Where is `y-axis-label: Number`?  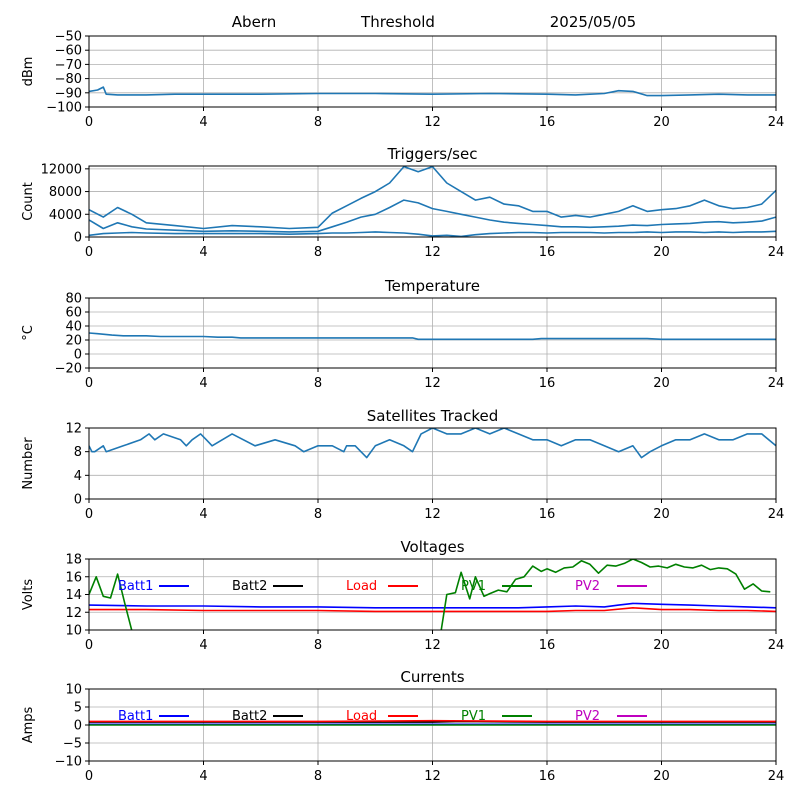
y-axis-label: Number is located at coordinates (28, 463).